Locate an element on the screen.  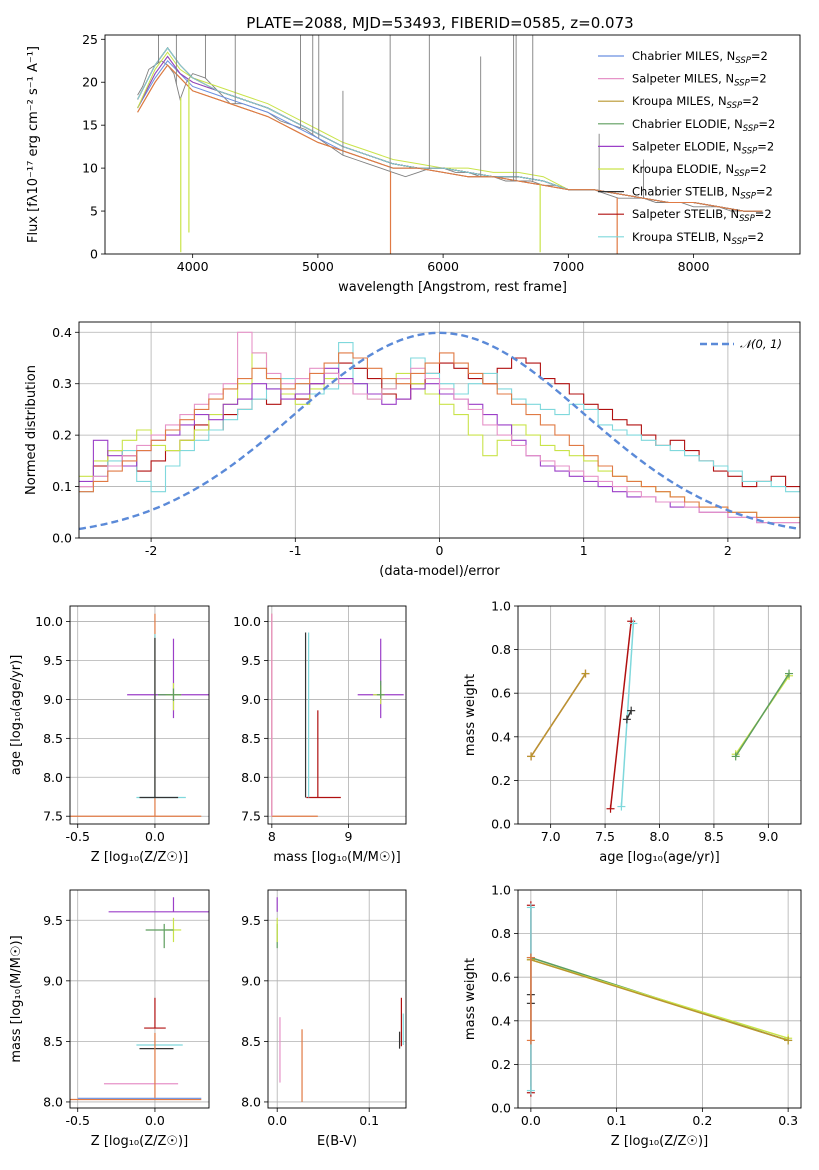
plot-area-spectrum is located at coordinates (450, 144).